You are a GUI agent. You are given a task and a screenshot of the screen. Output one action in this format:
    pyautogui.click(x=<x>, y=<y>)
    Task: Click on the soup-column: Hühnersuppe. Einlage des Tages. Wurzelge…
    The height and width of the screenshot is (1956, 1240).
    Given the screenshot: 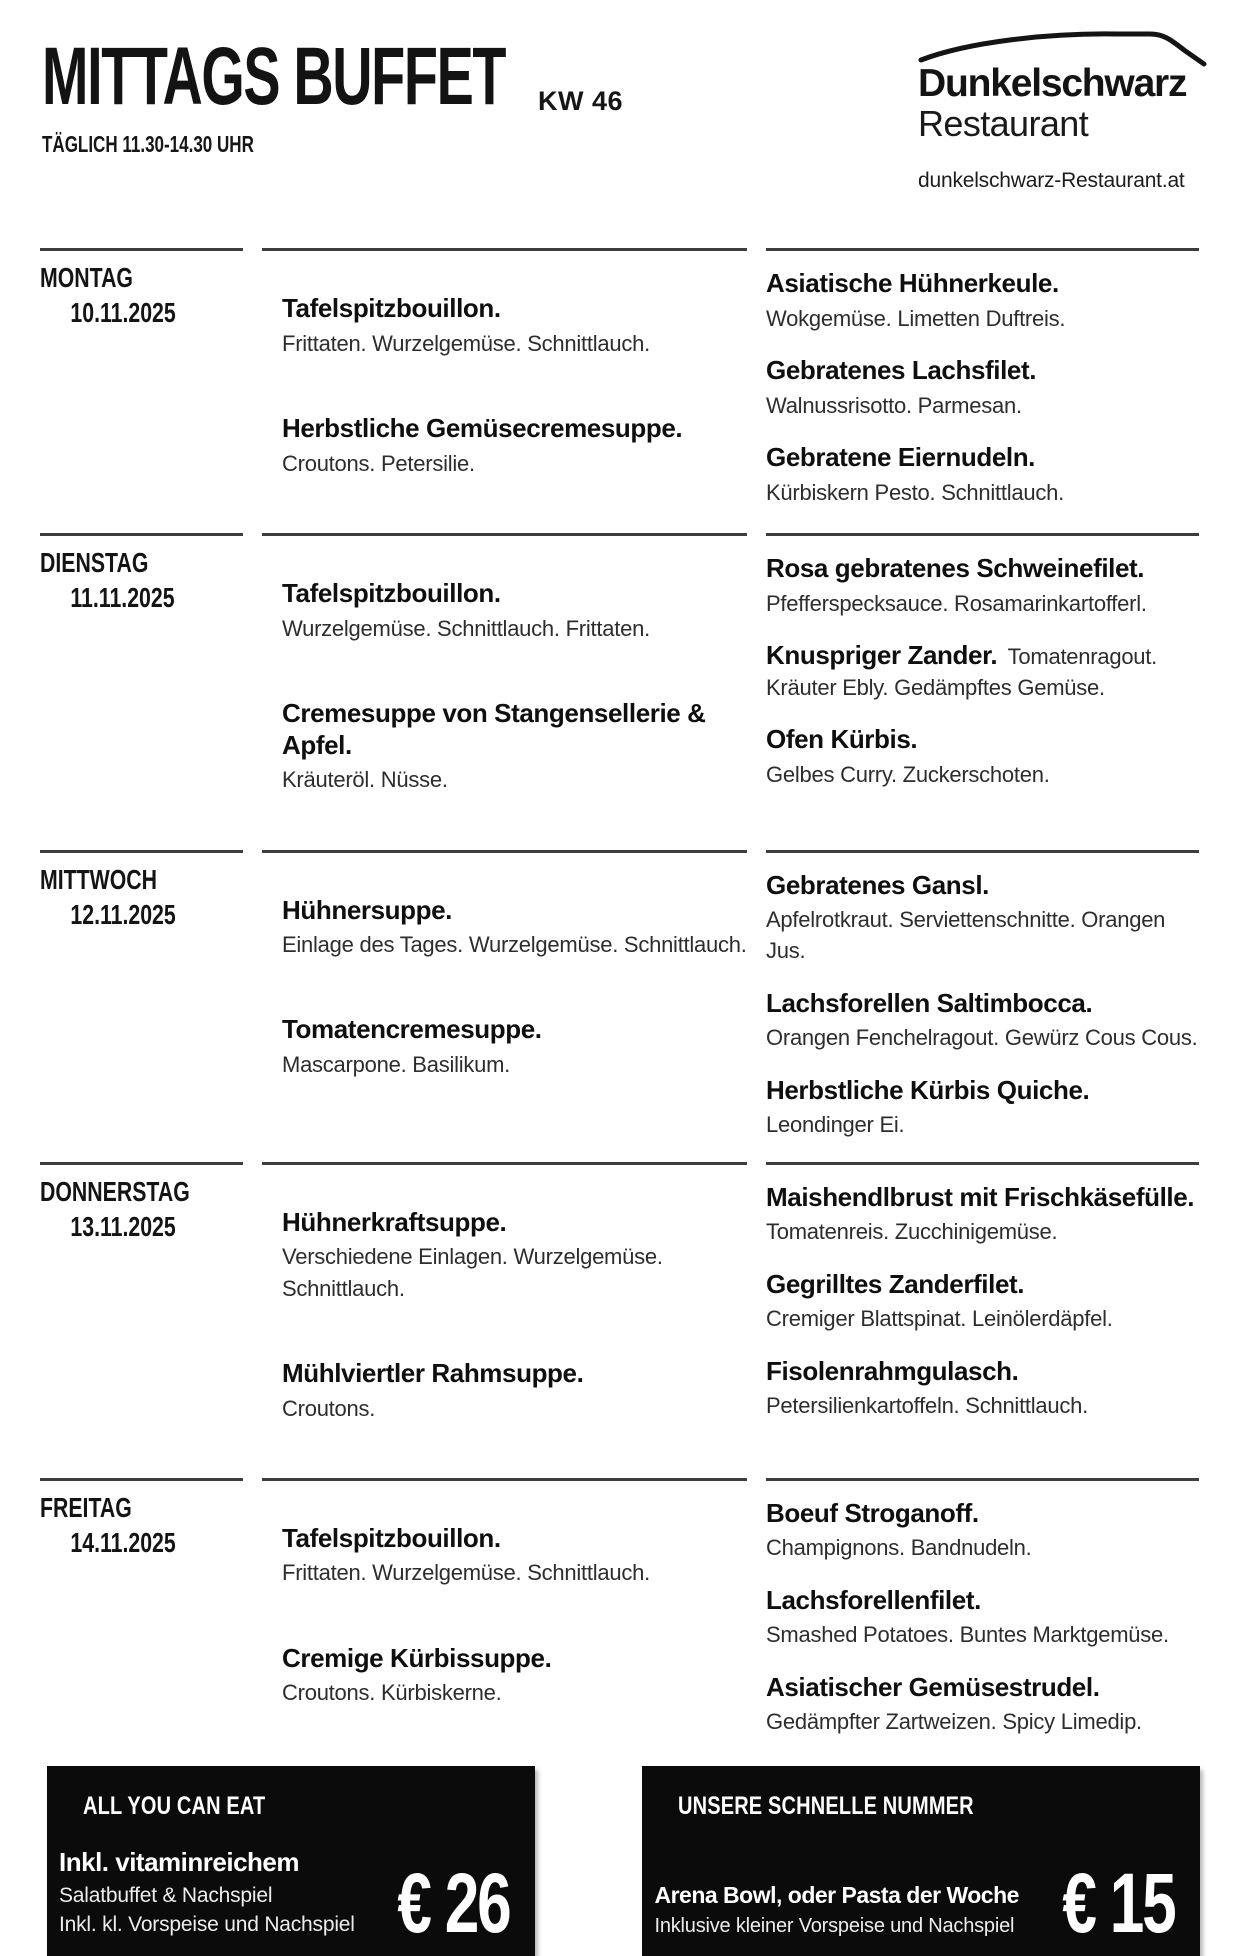 What is the action you would take?
    pyautogui.click(x=504, y=1005)
    